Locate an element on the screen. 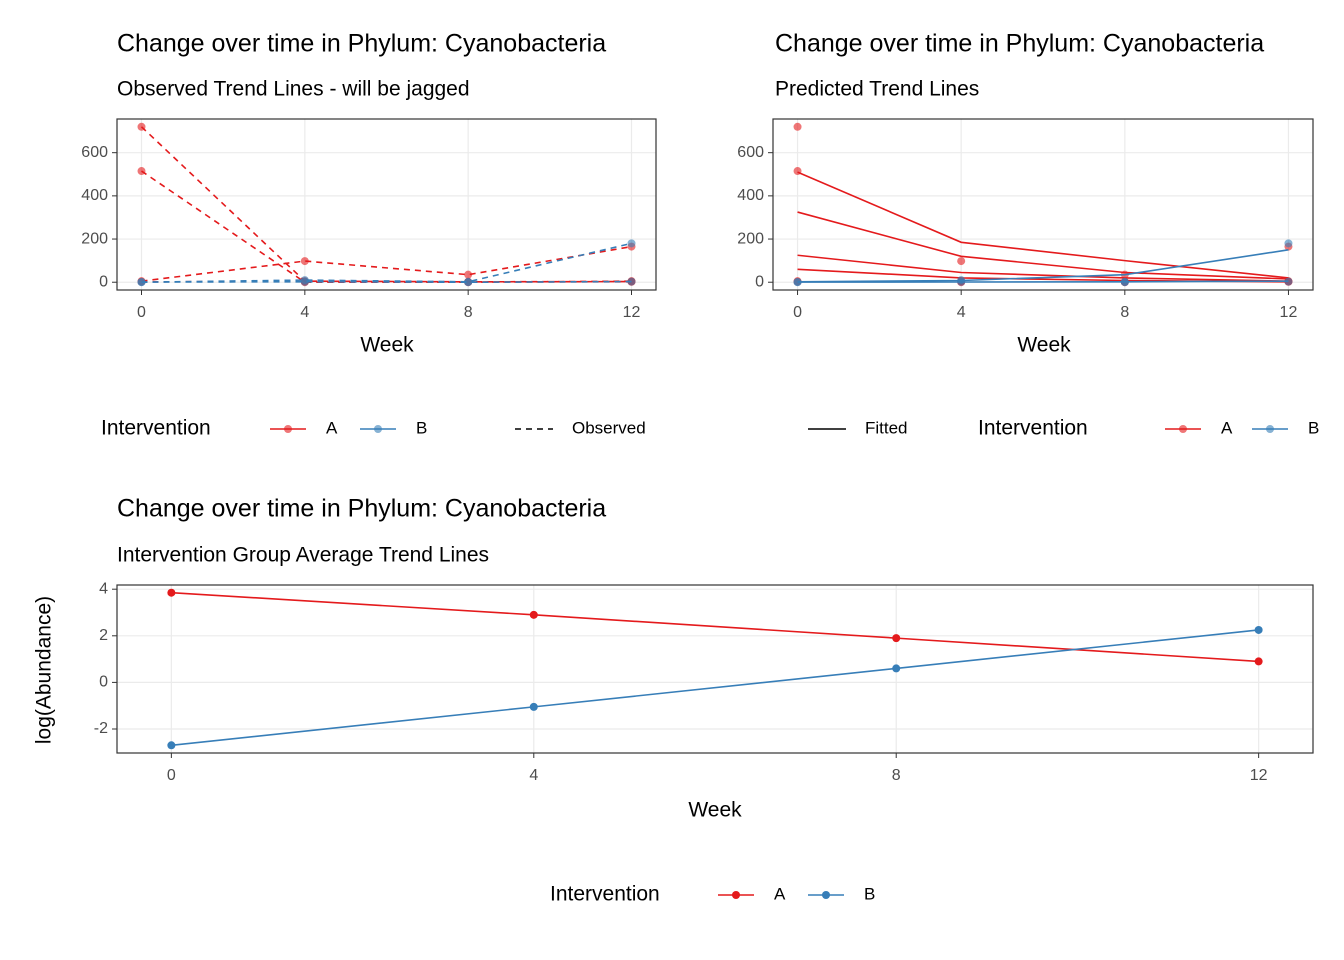  y-tick-label: 4 is located at coordinates (103, 588).